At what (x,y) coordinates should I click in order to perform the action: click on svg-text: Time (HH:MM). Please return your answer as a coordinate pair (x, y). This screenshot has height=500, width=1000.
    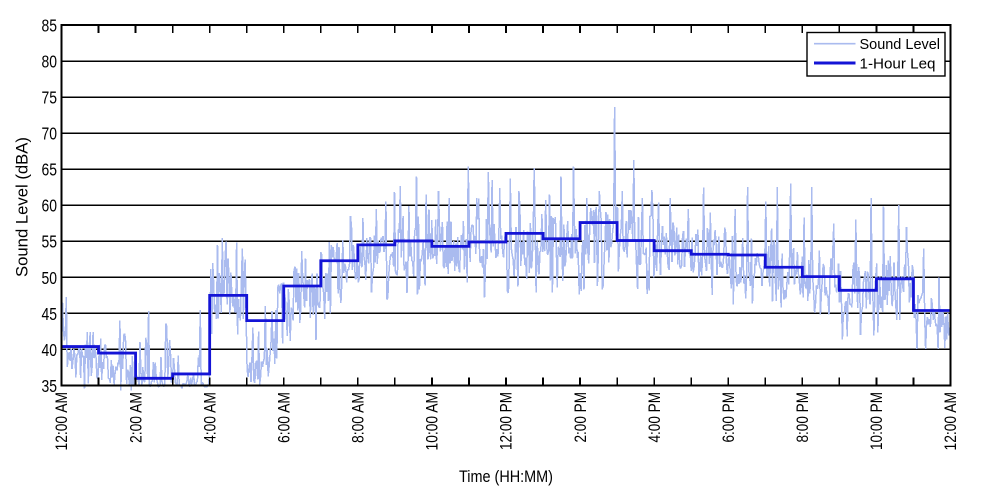
    Looking at the image, I should click on (506, 477).